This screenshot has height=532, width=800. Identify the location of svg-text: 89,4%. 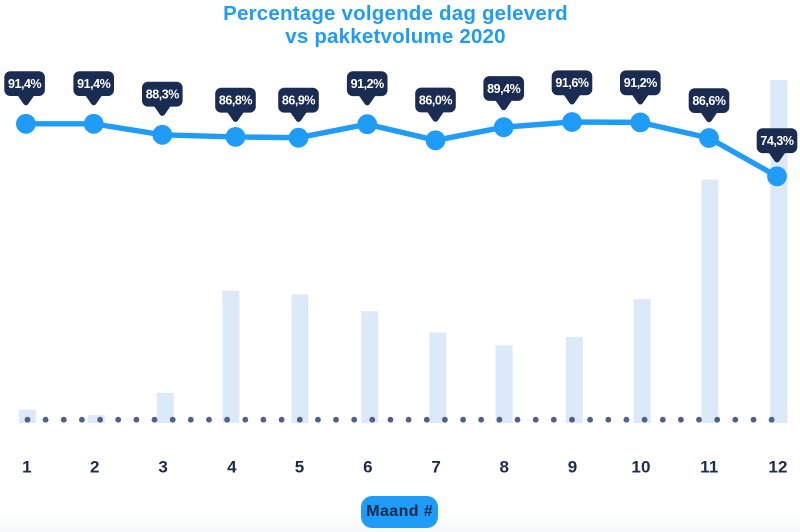
(504, 89).